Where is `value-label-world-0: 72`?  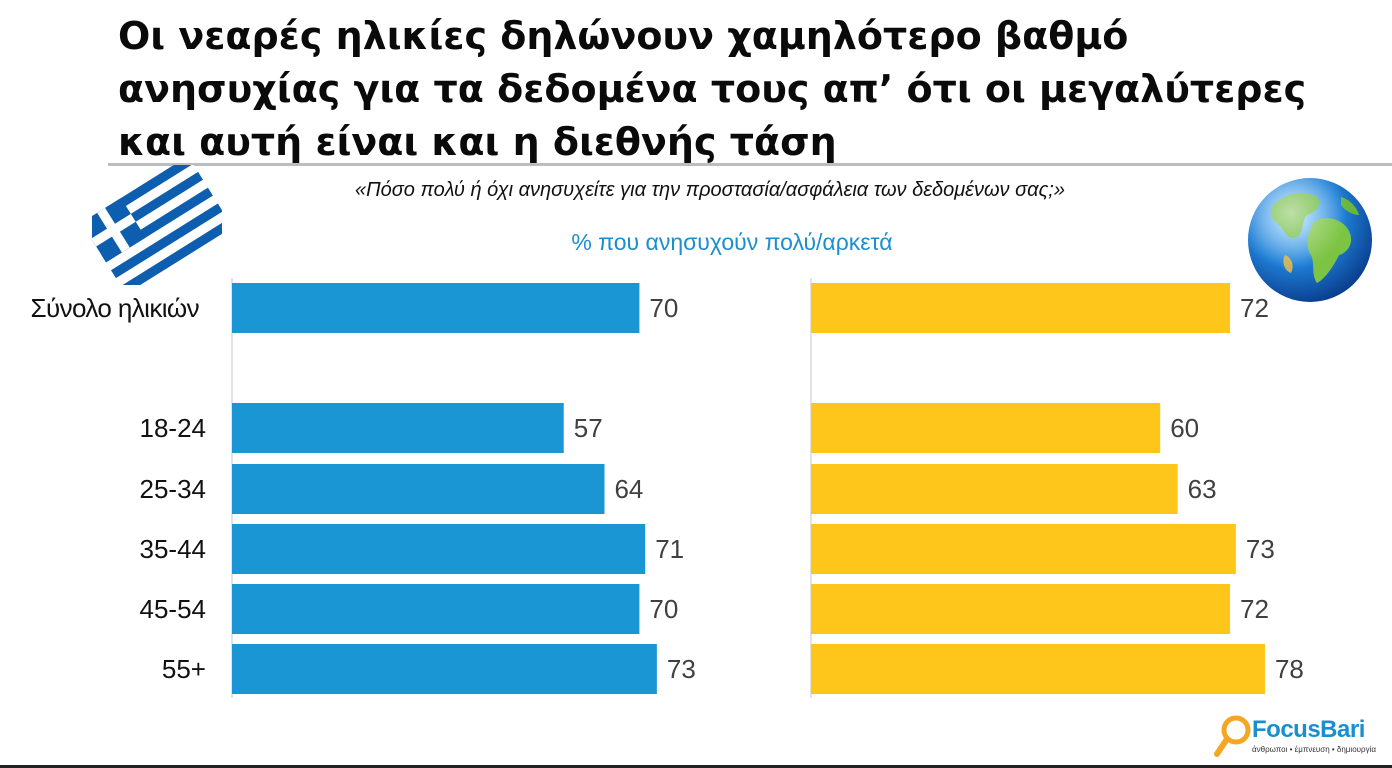
value-label-world-0: 72 is located at coordinates (1254, 308).